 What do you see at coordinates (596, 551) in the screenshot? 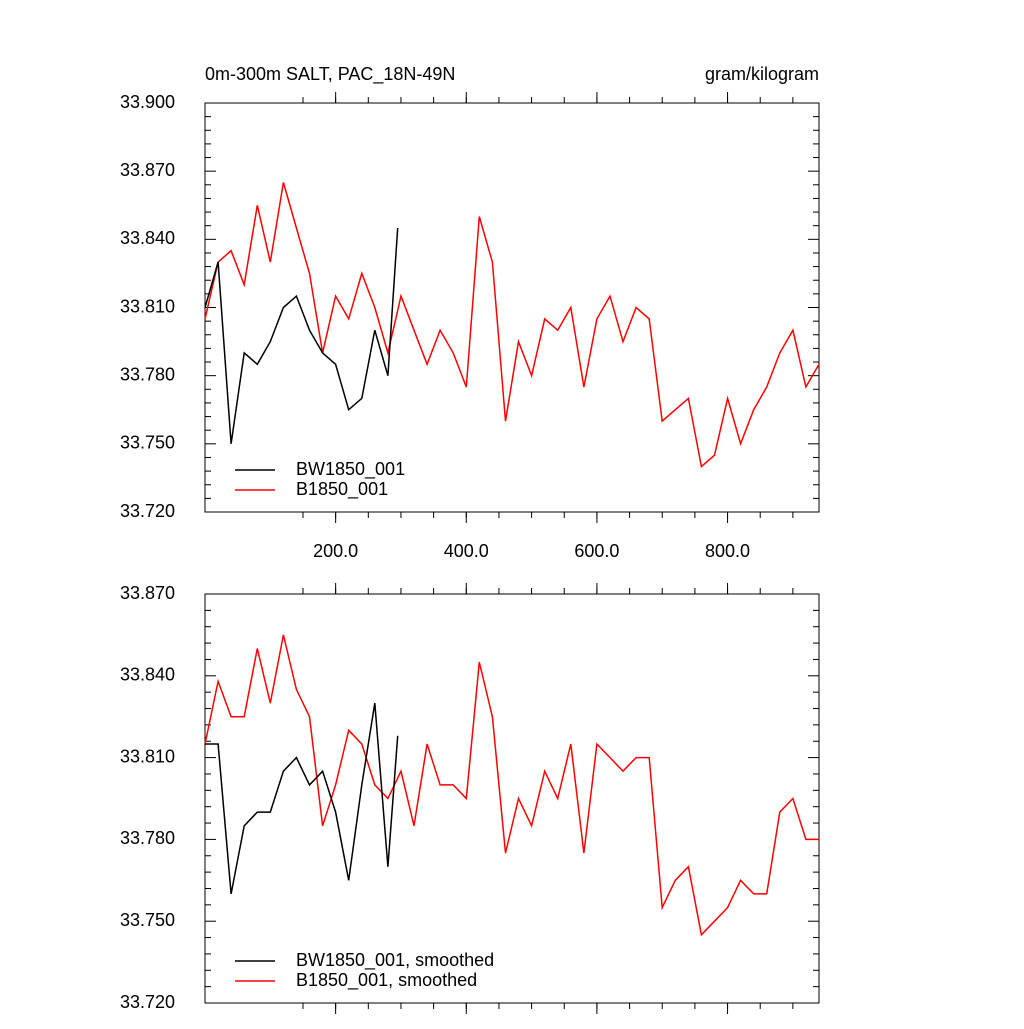
I see `x-tick-label: 600.0` at bounding box center [596, 551].